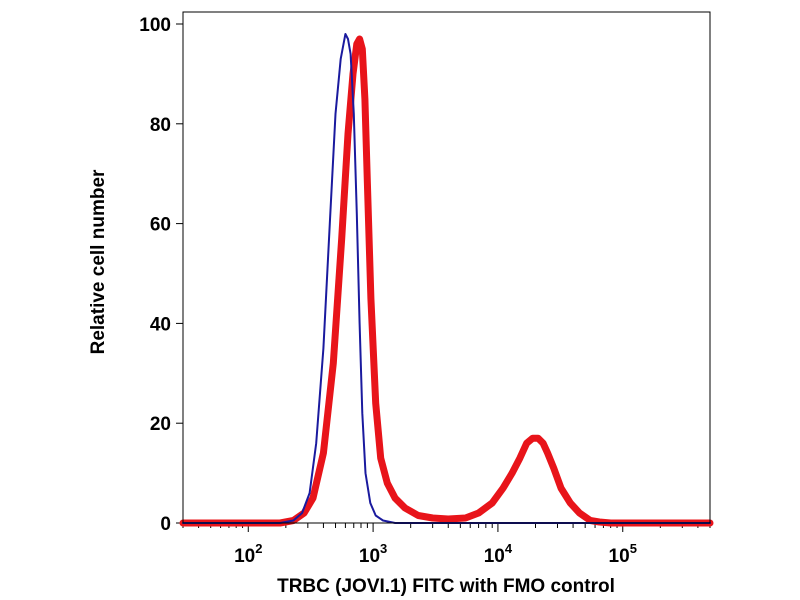  Describe the element at coordinates (373, 554) in the screenshot. I see `x-tick-label: 10³` at that location.